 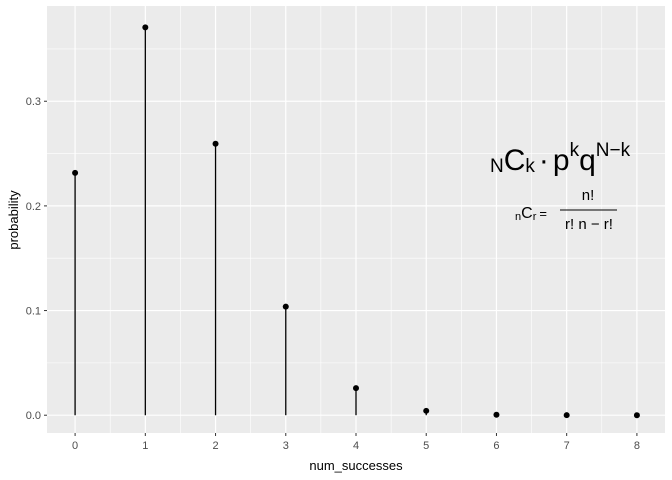 I want to click on x-tick-label: 4, so click(x=356, y=446).